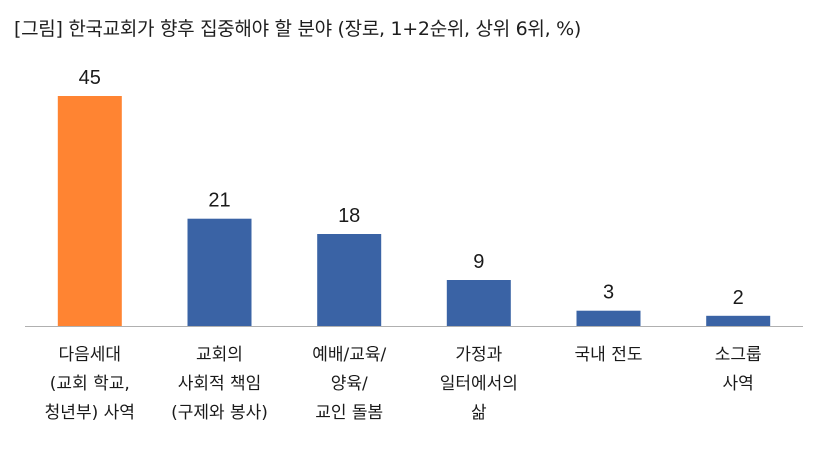 This screenshot has width=835, height=459. I want to click on category-label-line: 예배/교육/, so click(349, 355).